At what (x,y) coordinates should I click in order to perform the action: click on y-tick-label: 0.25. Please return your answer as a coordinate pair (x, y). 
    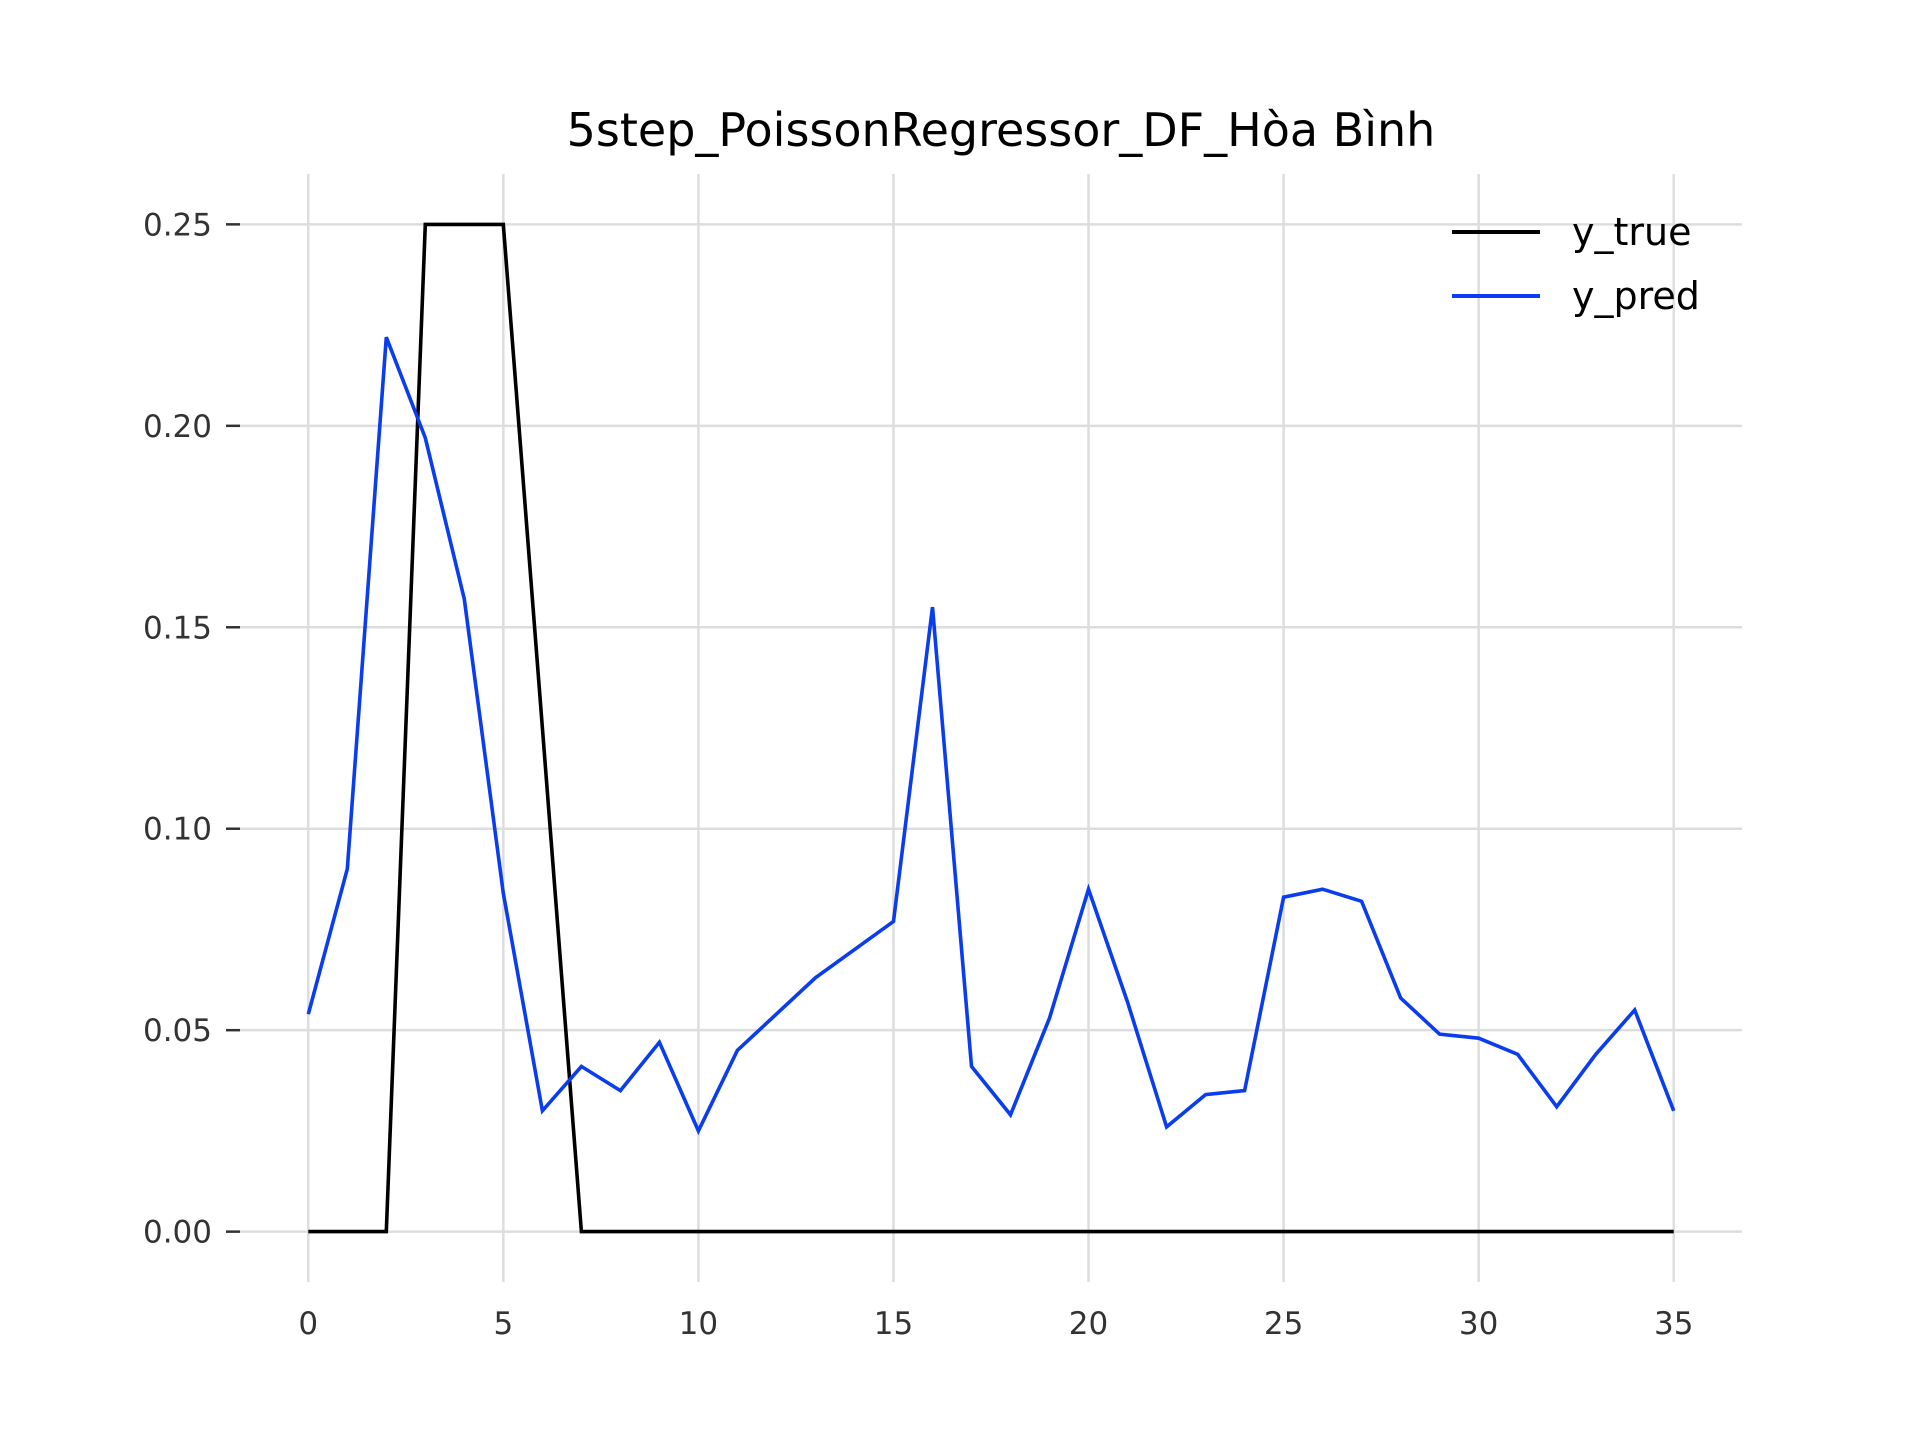
    Looking at the image, I should click on (177, 225).